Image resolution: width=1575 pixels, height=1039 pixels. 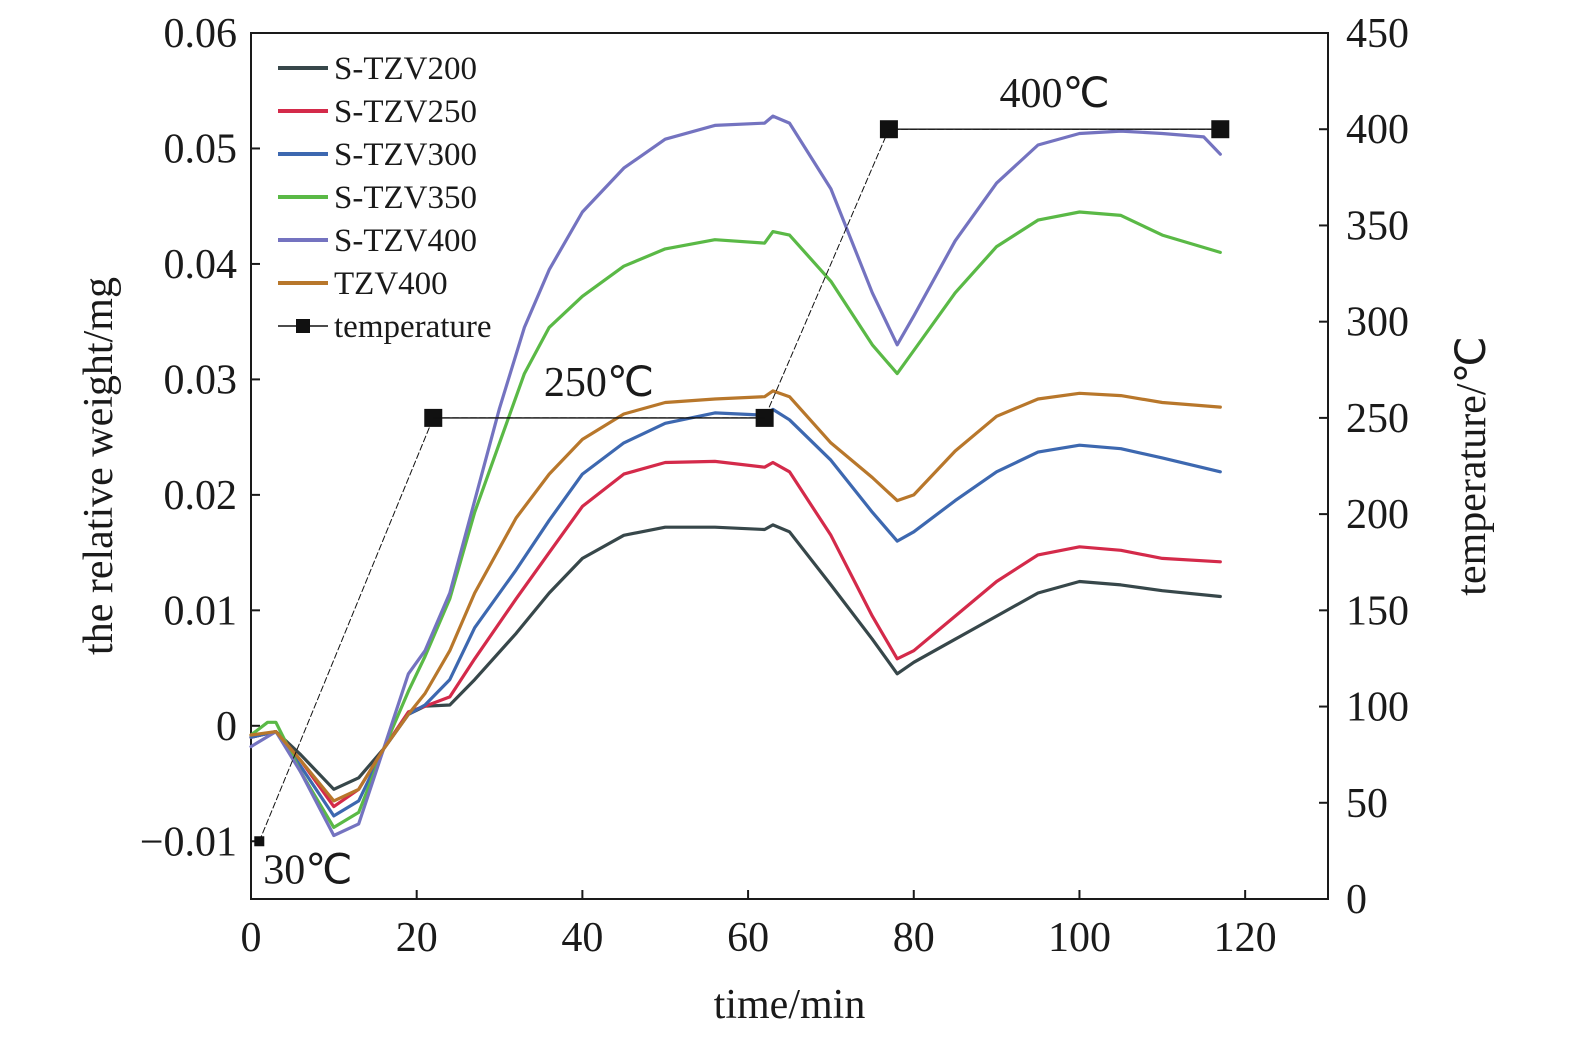 I want to click on y-left-tick-label: 0.01, so click(x=201, y=611).